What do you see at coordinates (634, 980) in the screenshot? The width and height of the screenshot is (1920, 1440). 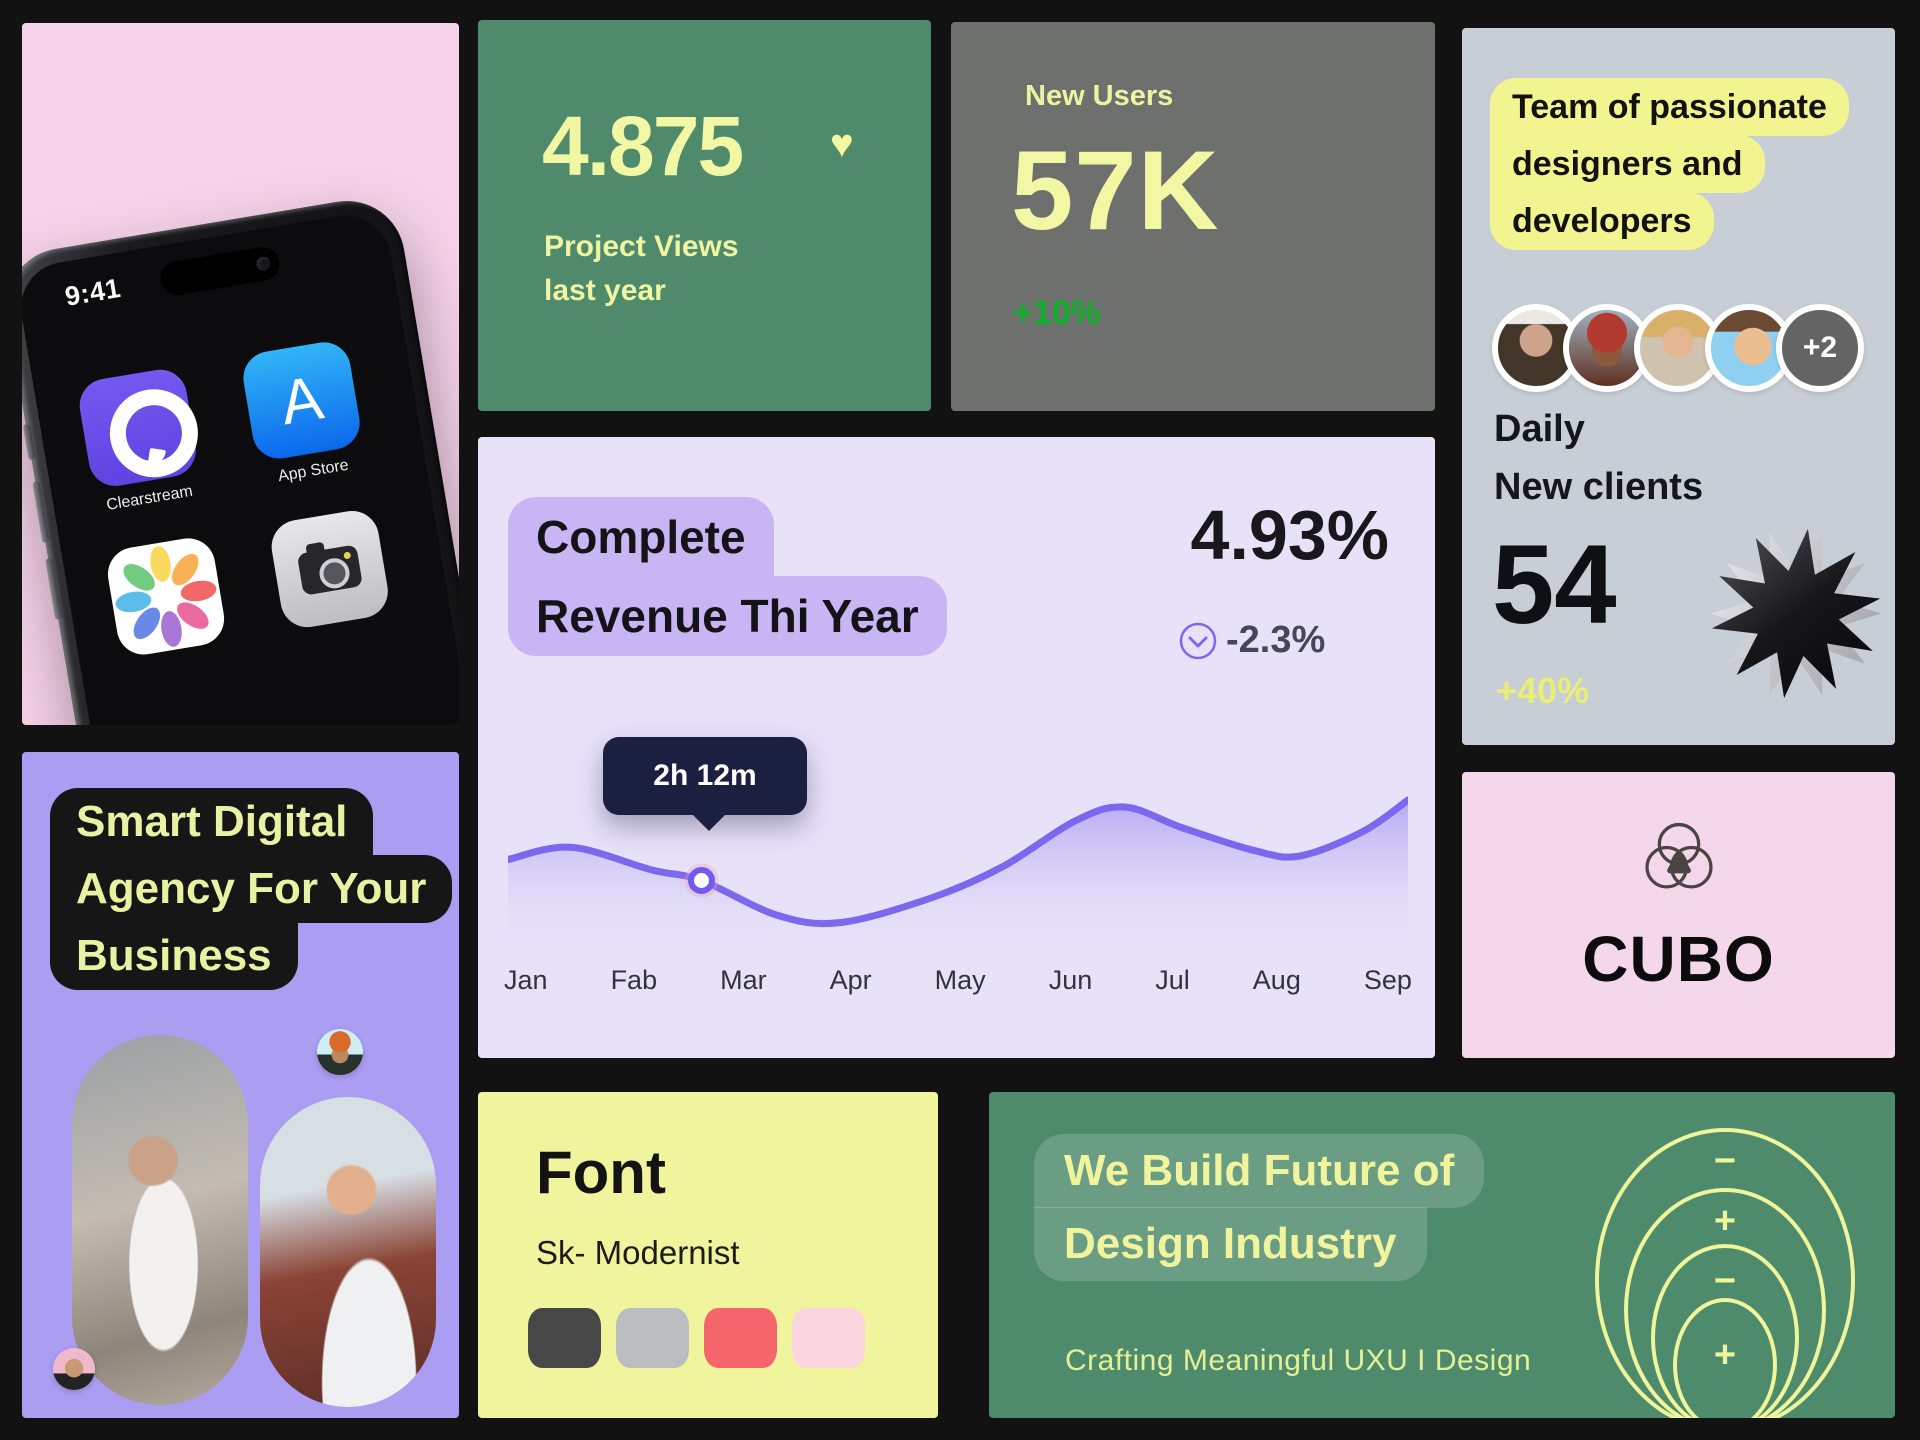 I see `month-label: Fab` at bounding box center [634, 980].